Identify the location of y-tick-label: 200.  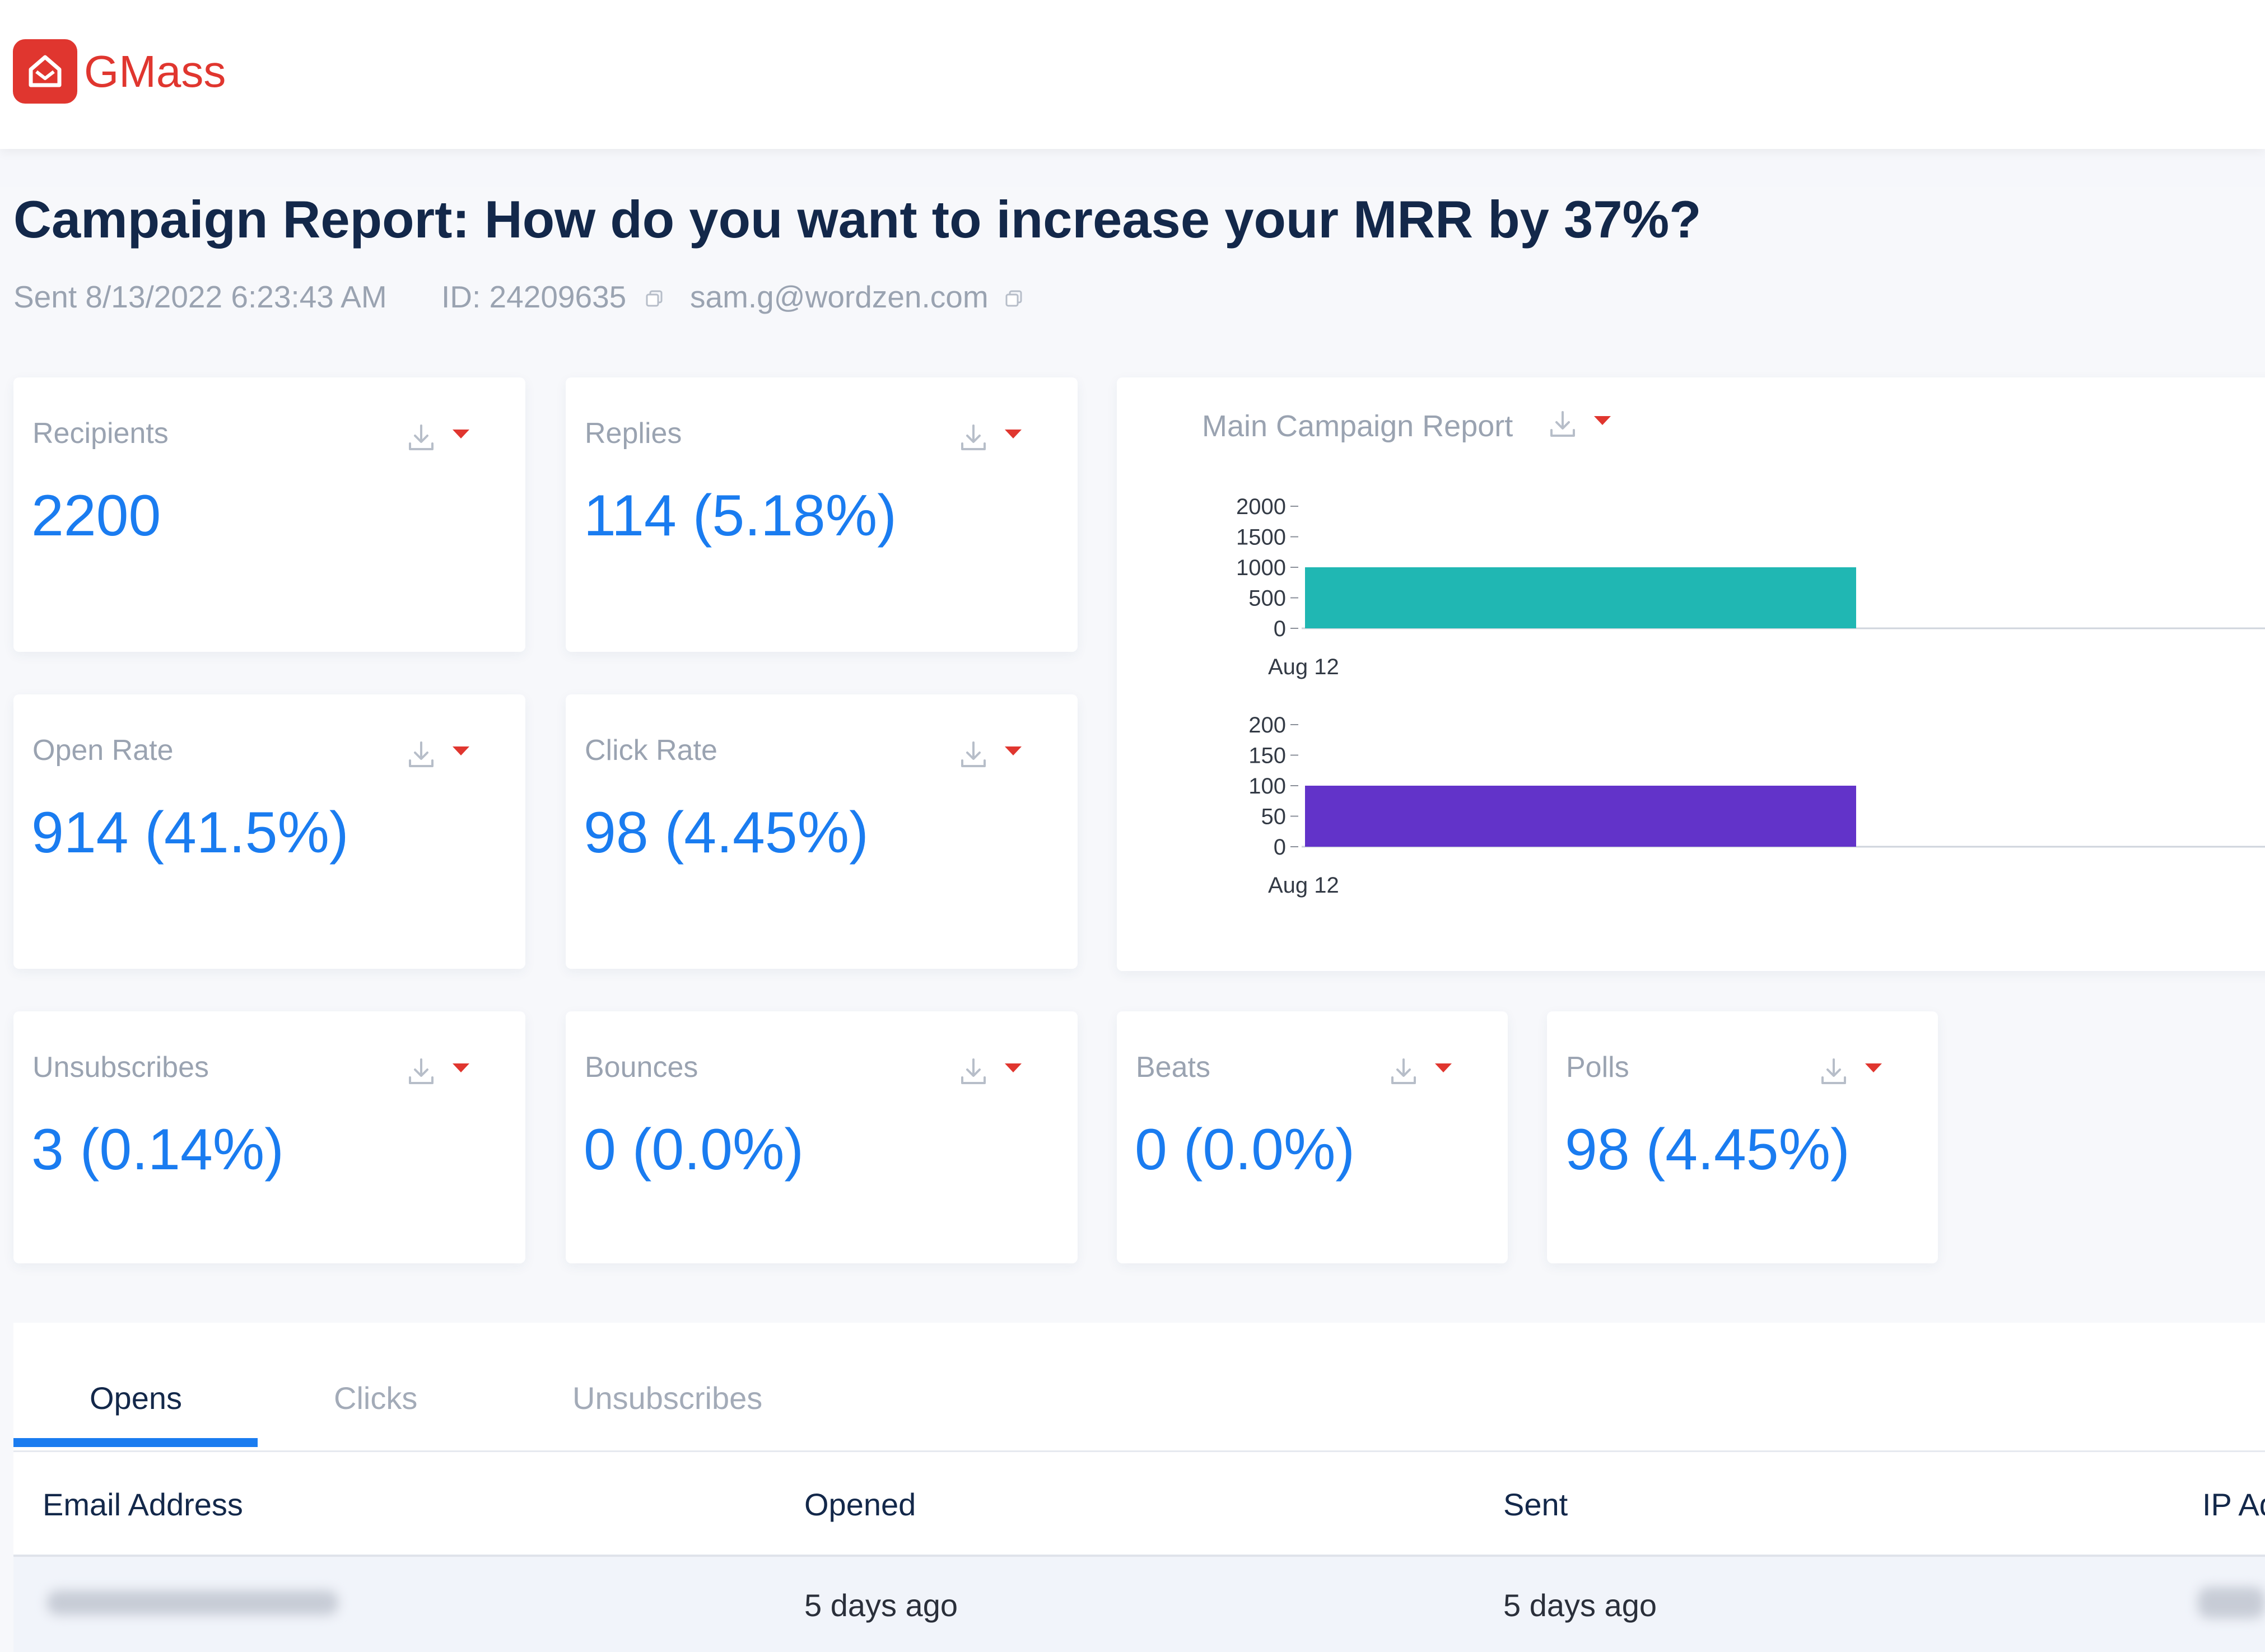
(1267, 726).